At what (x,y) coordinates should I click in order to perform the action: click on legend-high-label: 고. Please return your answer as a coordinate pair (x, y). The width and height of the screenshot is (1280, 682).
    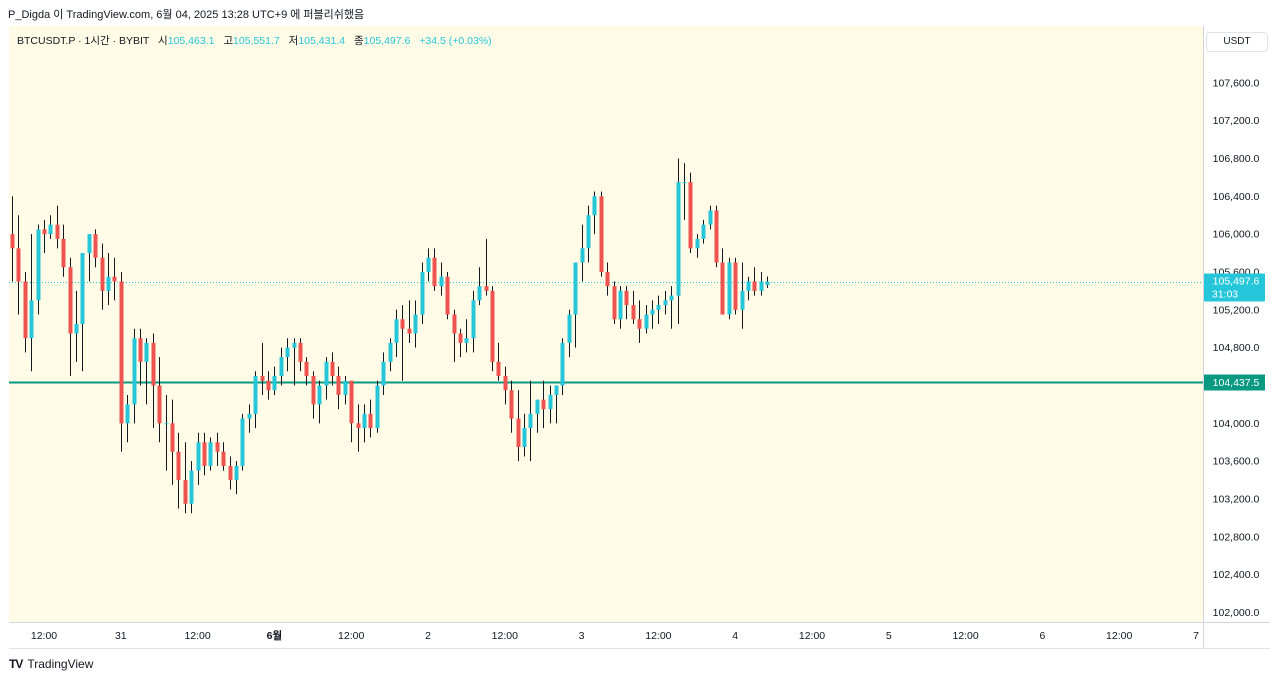
    Looking at the image, I should click on (228, 41).